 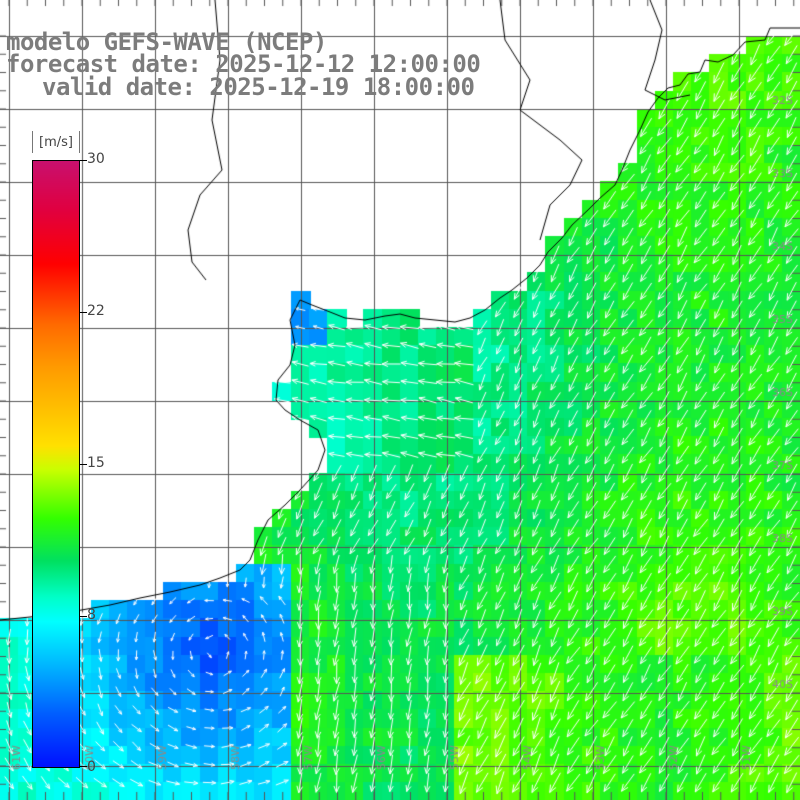 What do you see at coordinates (56, 142) in the screenshot?
I see `legend-unit-label: [m/s]` at bounding box center [56, 142].